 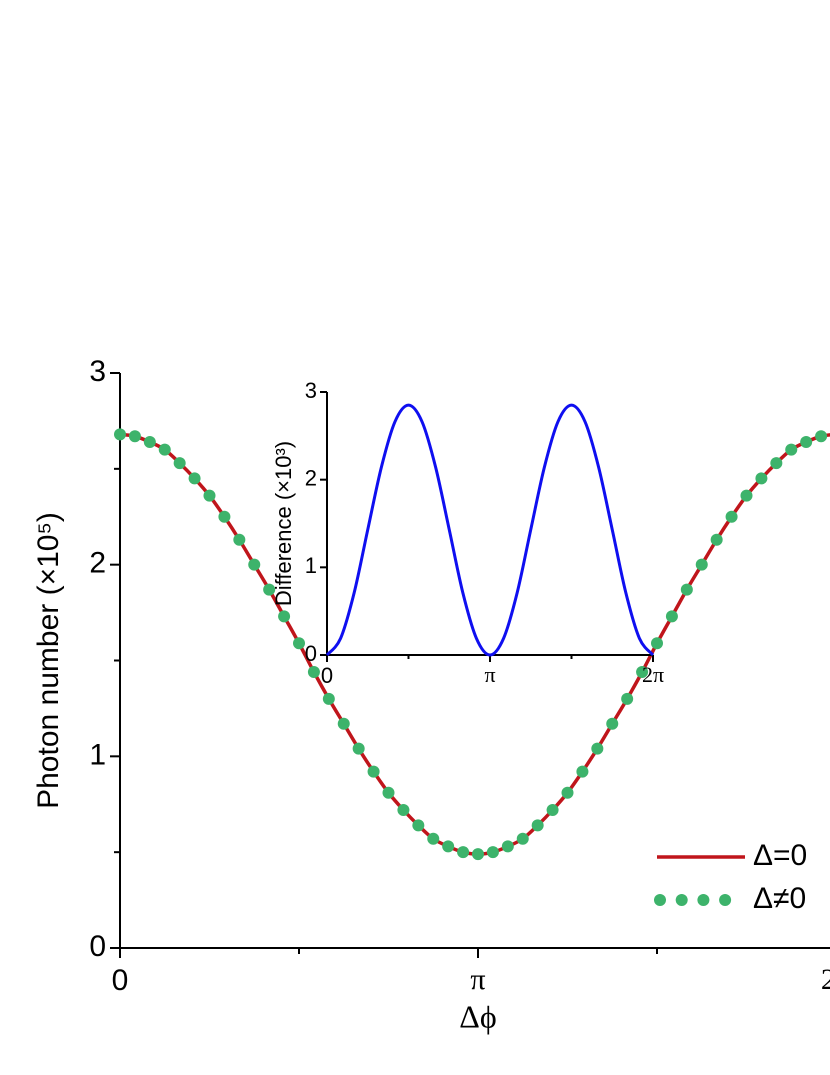 What do you see at coordinates (780, 855) in the screenshot?
I see `legend-label: Δ=0` at bounding box center [780, 855].